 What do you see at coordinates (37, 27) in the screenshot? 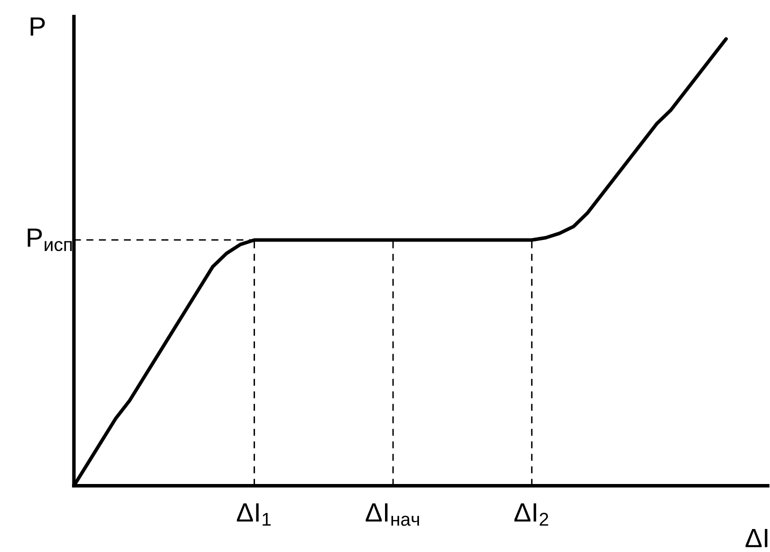
I see `y-axis-title: P` at bounding box center [37, 27].